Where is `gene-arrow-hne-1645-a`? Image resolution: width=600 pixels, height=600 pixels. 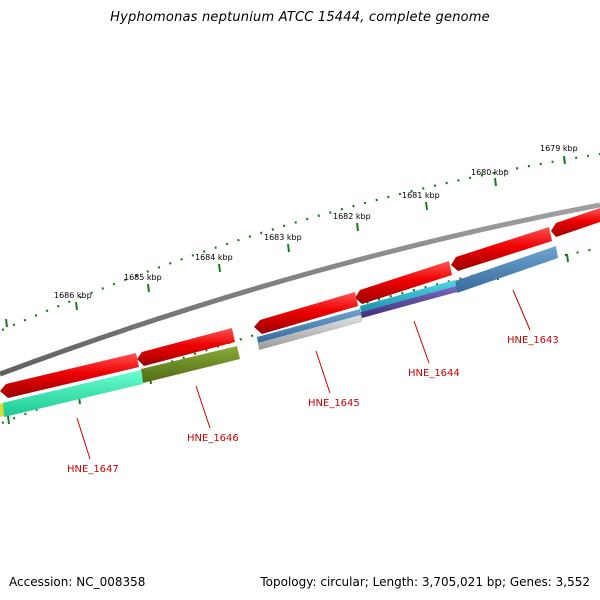
gene-arrow-hne-1645-a is located at coordinates (403, 282).